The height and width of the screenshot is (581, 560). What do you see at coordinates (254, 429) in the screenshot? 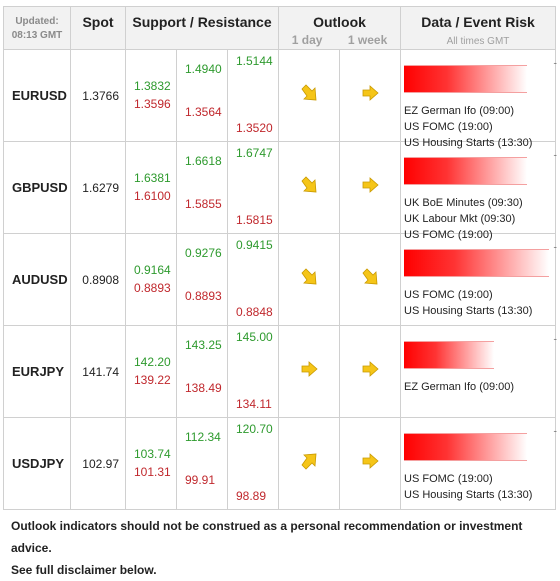
I see `support-3: 120.70` at bounding box center [254, 429].